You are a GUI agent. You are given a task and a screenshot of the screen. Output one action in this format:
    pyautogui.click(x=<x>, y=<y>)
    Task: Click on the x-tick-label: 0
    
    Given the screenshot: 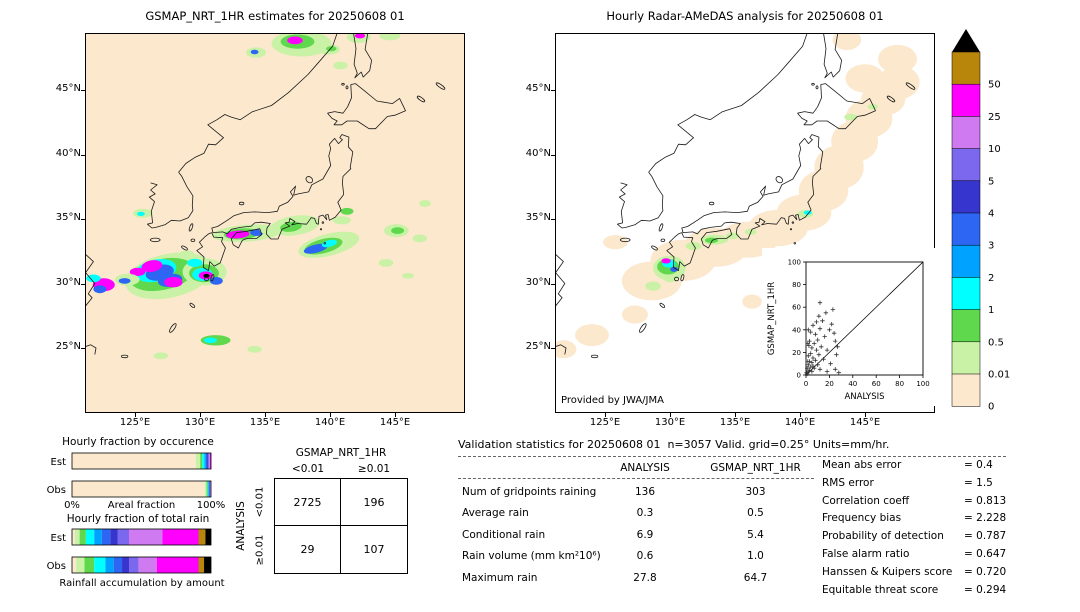 What is the action you would take?
    pyautogui.click(x=806, y=384)
    